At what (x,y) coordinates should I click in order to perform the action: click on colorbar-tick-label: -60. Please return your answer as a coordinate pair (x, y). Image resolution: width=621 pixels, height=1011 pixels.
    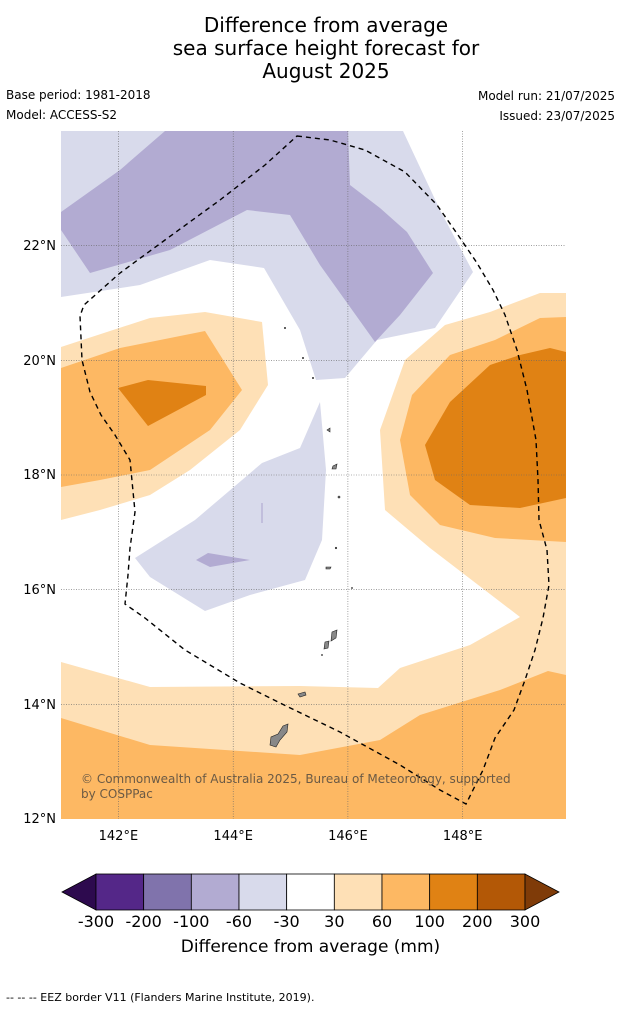
    Looking at the image, I should click on (239, 921).